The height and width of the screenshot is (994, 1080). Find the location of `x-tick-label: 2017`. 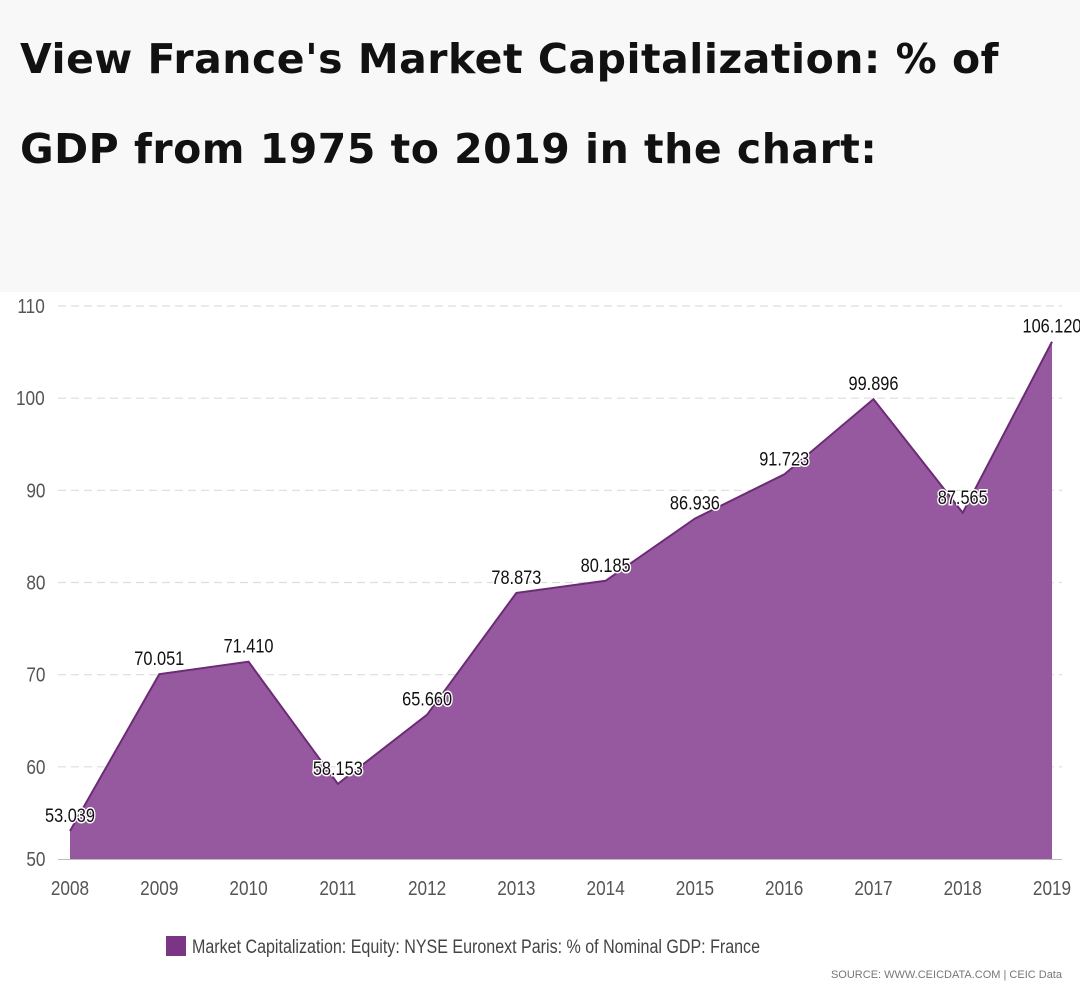

x-tick-label: 2017 is located at coordinates (873, 888).